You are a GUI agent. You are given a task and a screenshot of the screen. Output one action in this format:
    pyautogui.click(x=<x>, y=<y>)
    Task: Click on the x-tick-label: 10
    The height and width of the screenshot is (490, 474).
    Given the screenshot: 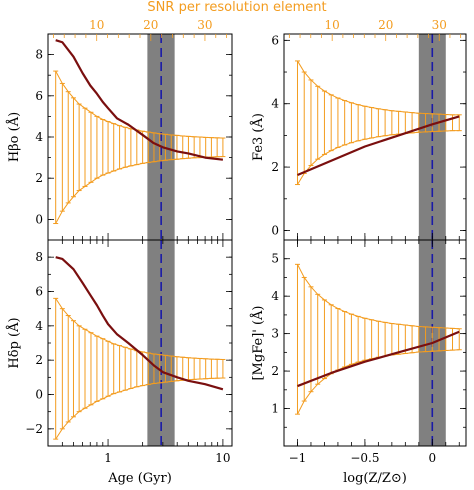 What is the action you would take?
    pyautogui.click(x=222, y=458)
    